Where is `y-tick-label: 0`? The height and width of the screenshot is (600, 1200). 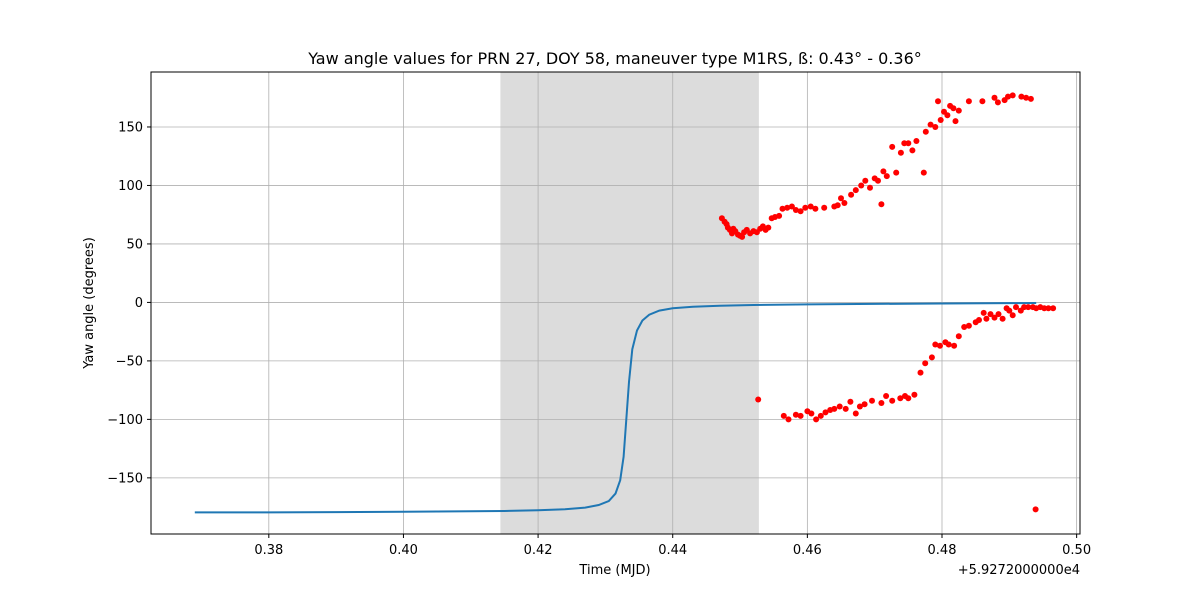
y-tick-label: 0 is located at coordinates (139, 303).